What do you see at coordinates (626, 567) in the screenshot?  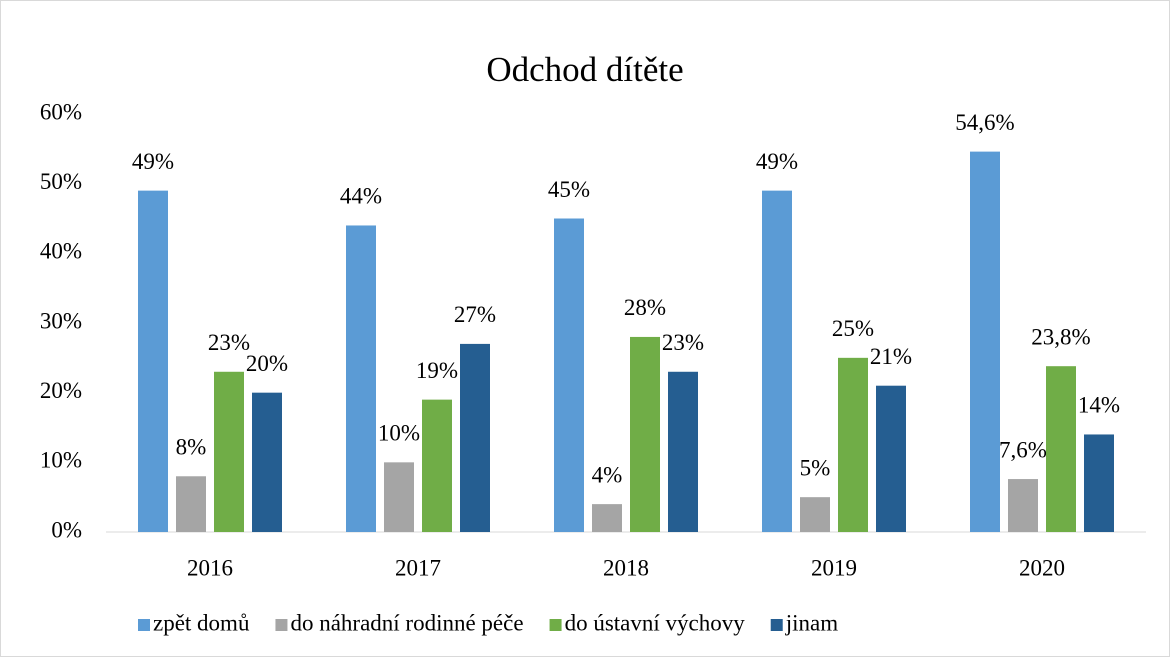 I see `x-tick-label: 2018` at bounding box center [626, 567].